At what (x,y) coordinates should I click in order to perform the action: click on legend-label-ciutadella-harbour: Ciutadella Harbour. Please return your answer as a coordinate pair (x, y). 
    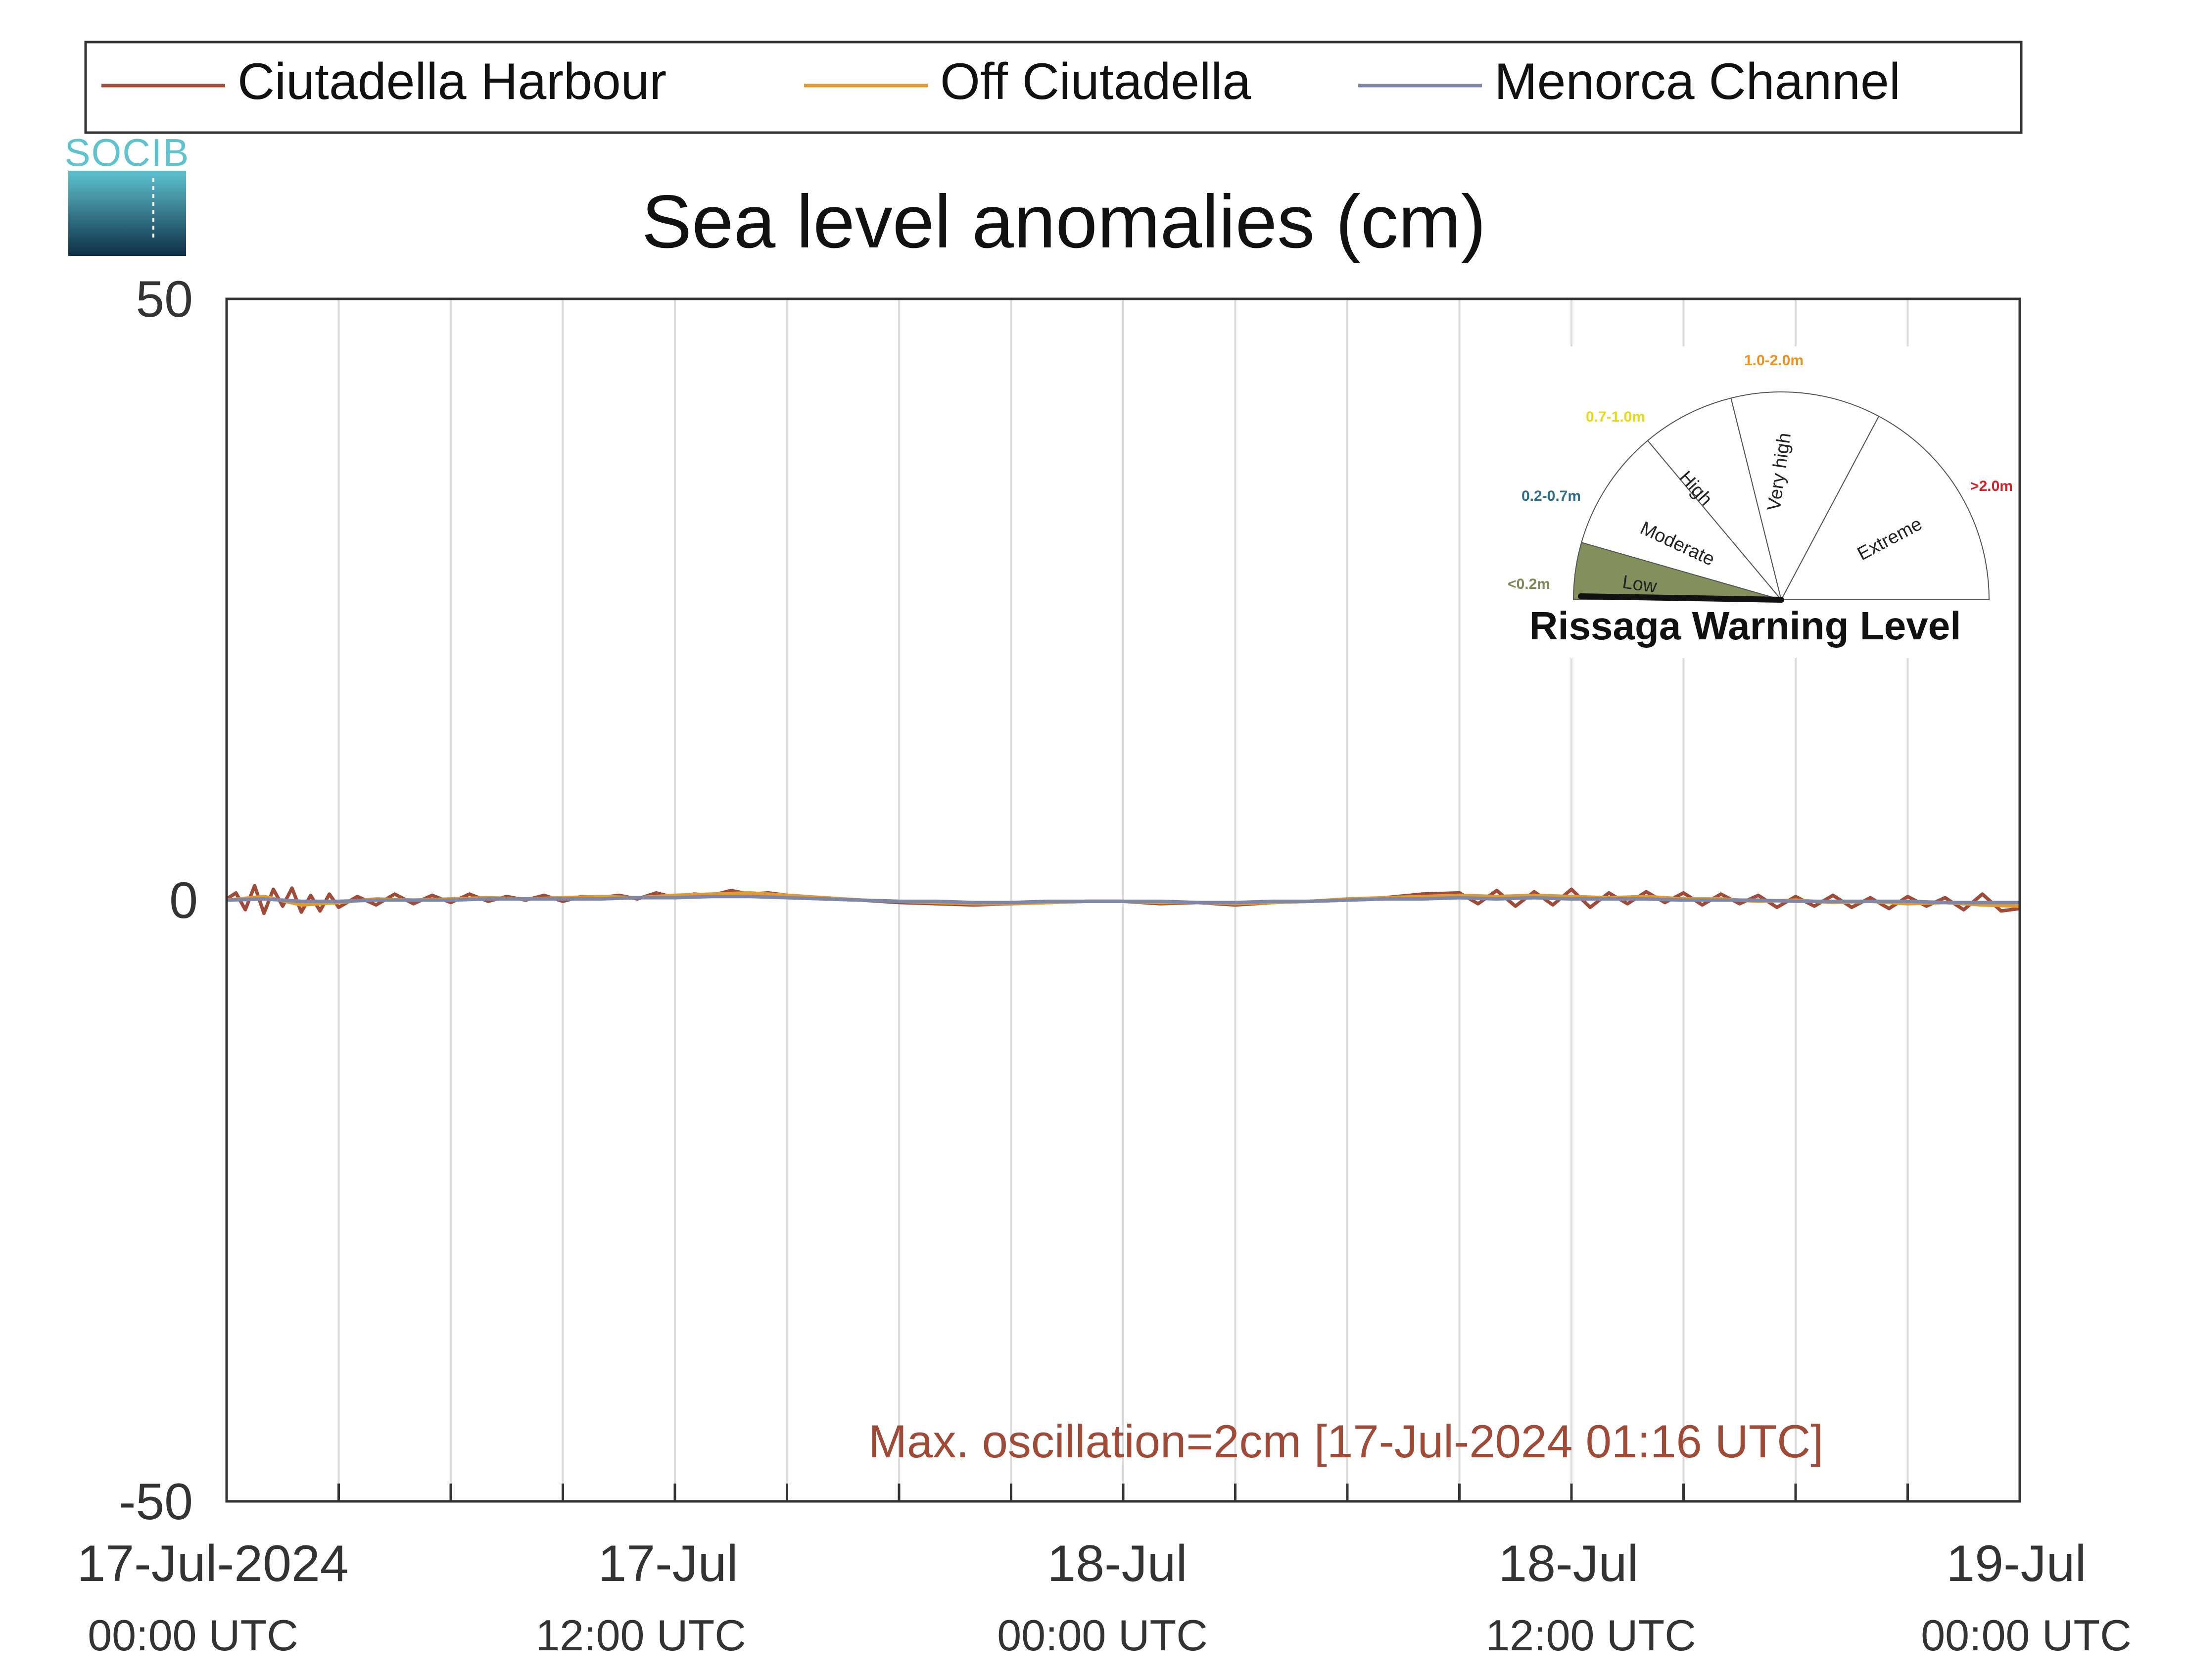
    Looking at the image, I should click on (452, 82).